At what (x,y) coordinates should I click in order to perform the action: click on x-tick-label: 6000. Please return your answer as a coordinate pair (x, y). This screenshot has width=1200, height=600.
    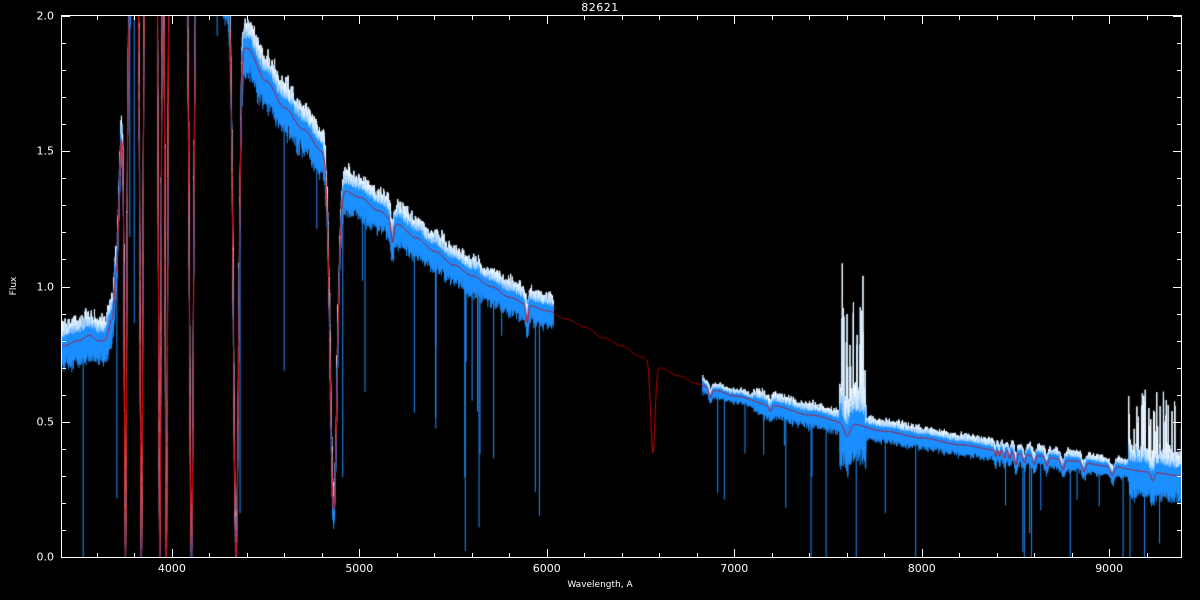
    Looking at the image, I should click on (546, 568).